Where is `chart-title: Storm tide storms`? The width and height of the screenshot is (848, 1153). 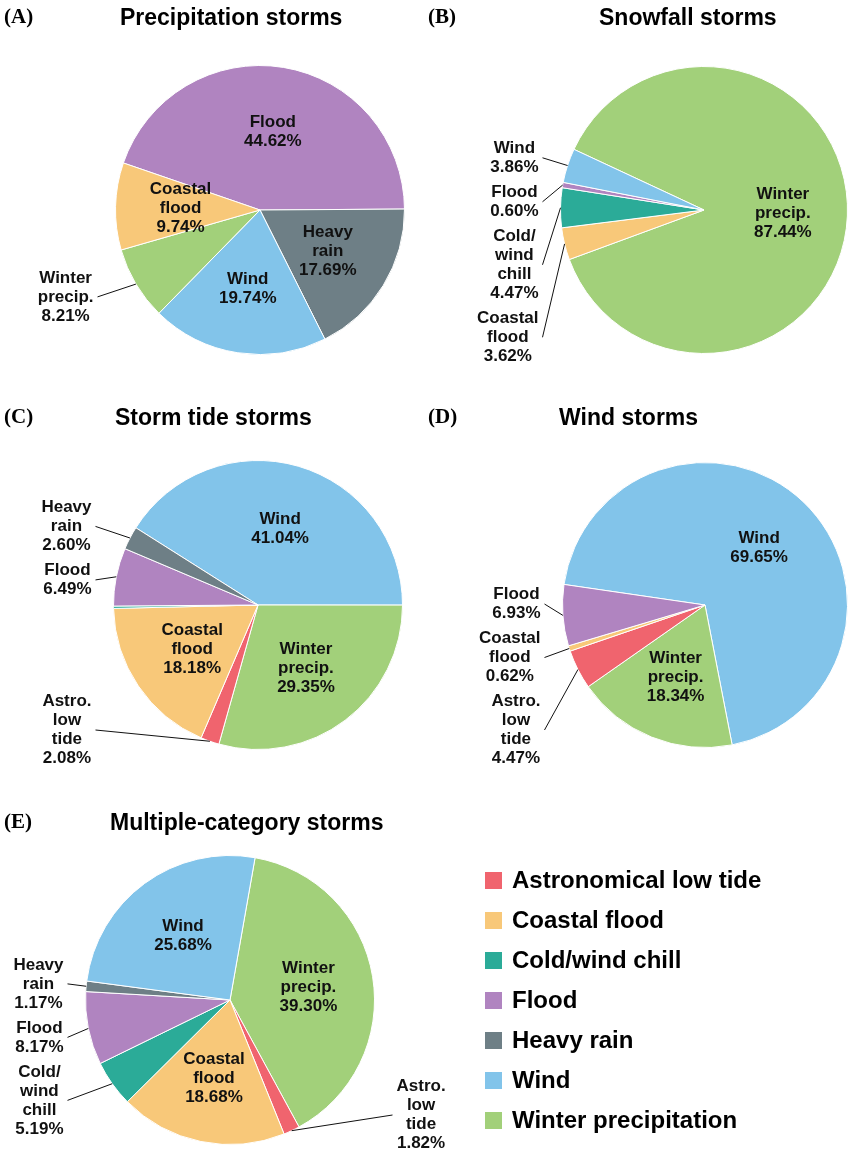
chart-title: Storm tide storms is located at coordinates (213, 417).